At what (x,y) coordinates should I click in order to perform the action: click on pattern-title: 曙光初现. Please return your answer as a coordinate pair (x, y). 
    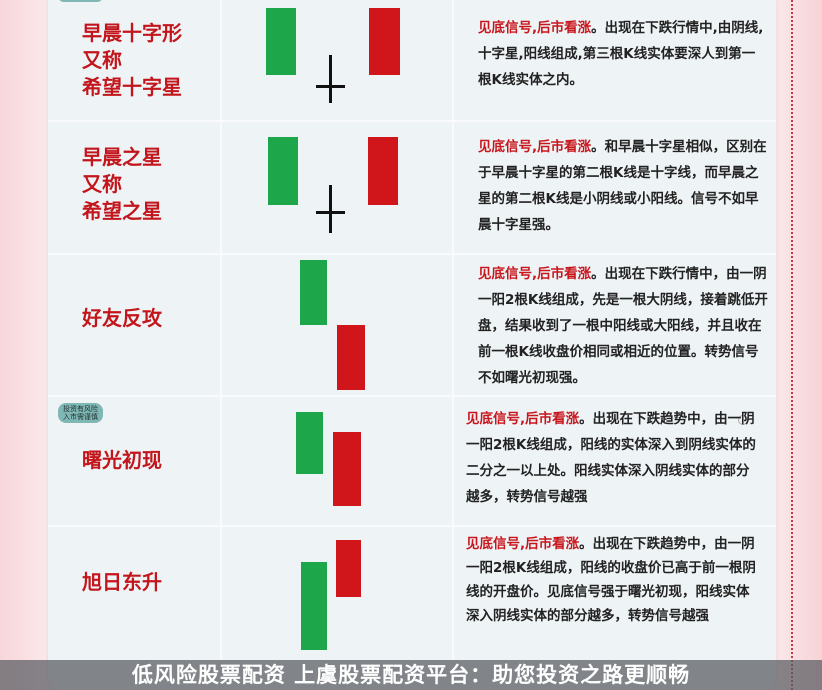
    Looking at the image, I should click on (122, 460).